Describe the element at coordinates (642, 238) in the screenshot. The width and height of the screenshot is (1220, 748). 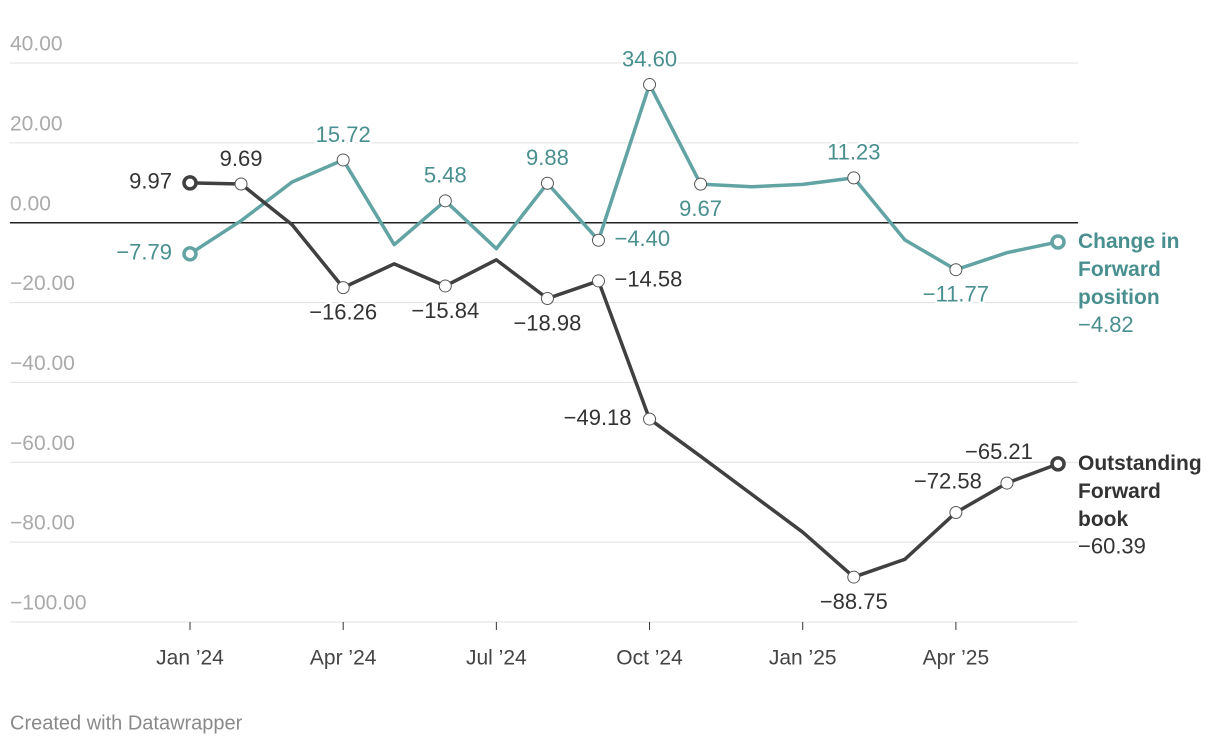
I see `data-label: −4.40` at that location.